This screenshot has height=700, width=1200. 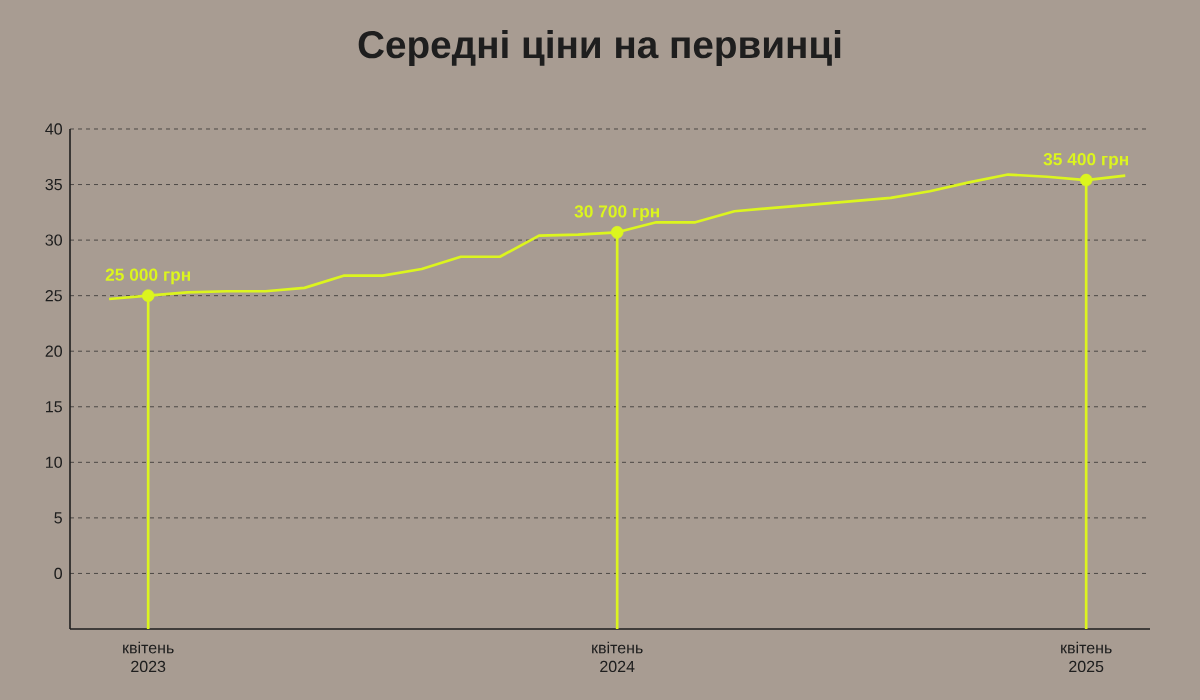 I want to click on y-tick-label: 40, so click(x=53, y=129).